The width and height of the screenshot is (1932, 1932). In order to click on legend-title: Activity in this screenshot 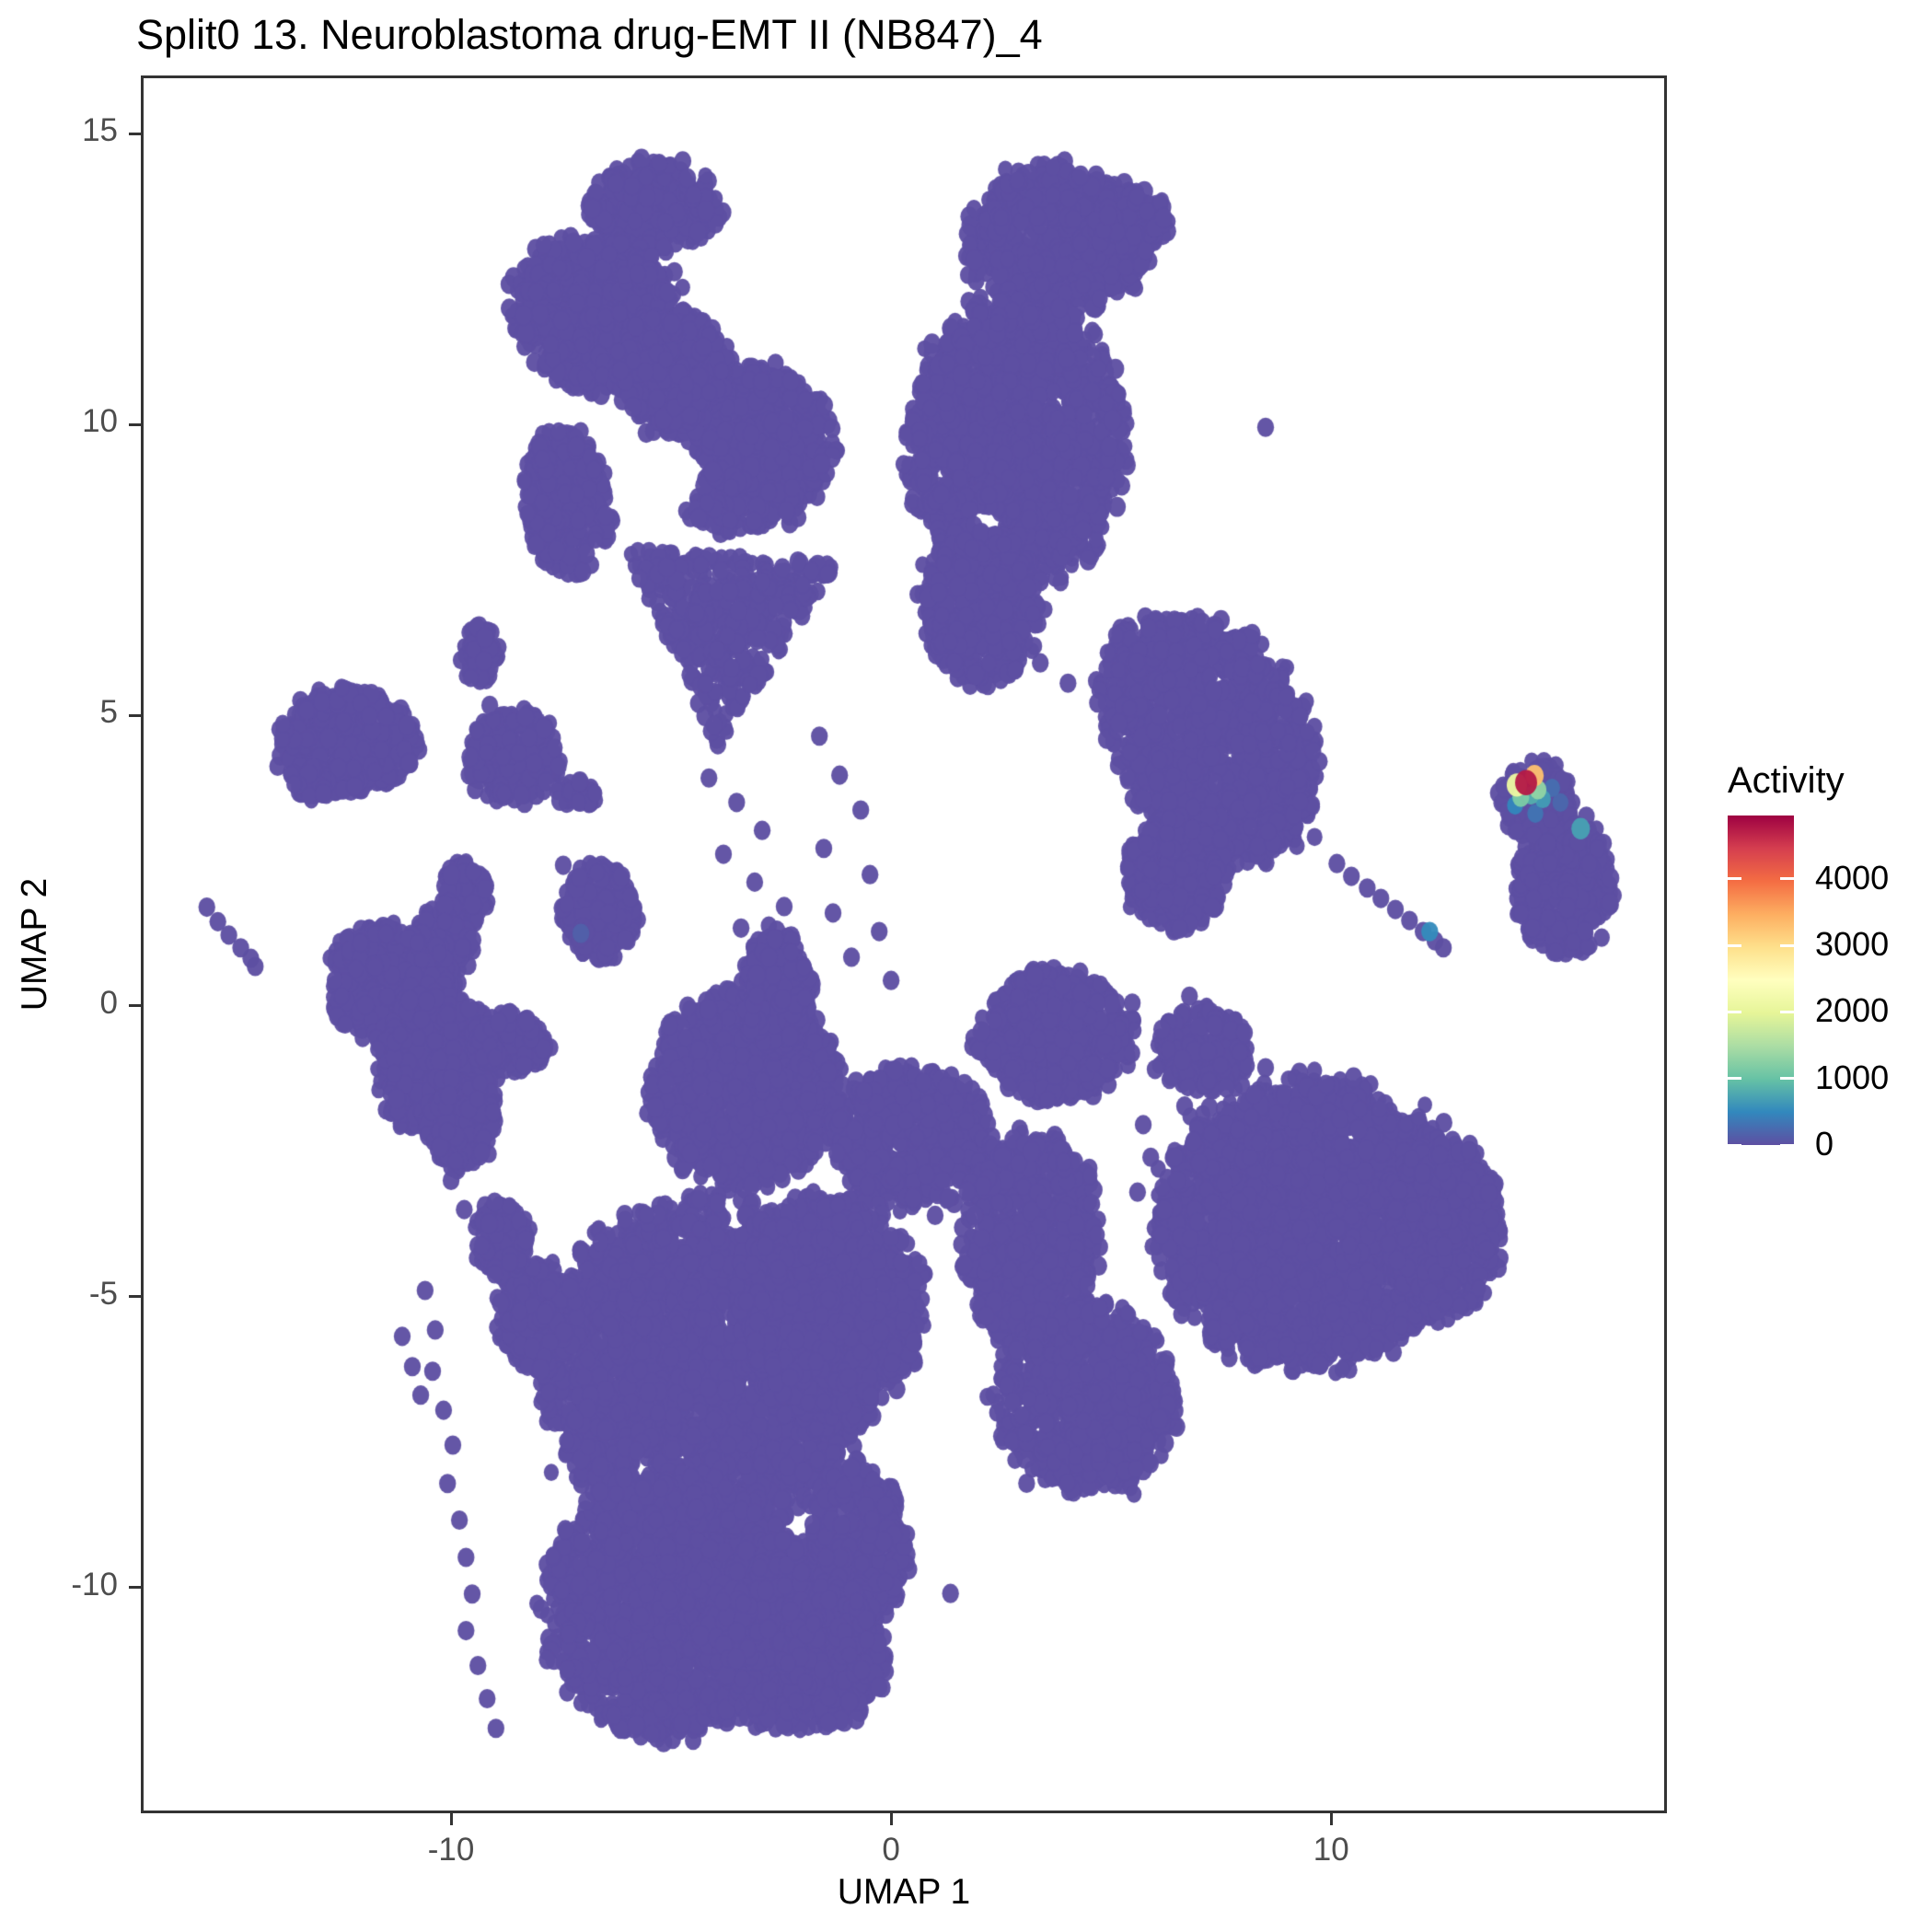, I will do `click(1787, 781)`.